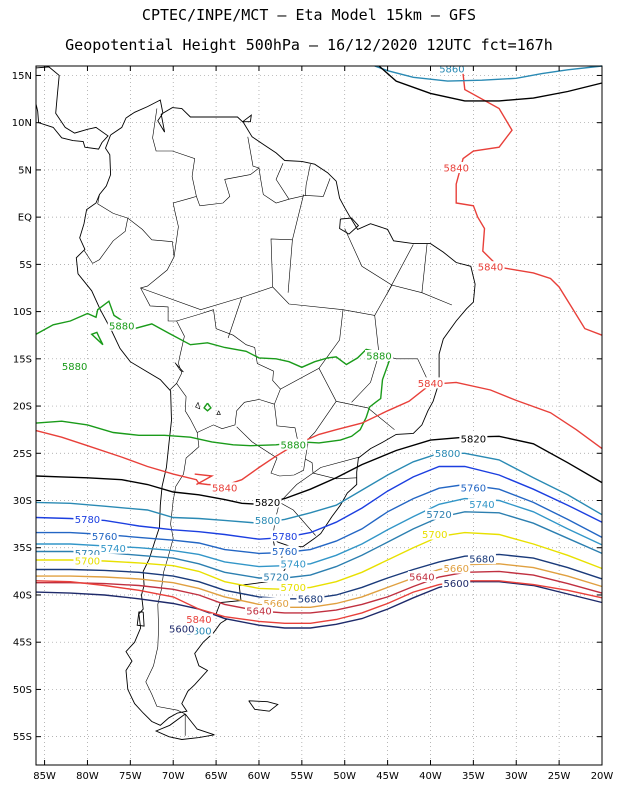 This screenshot has width=618, height=800. What do you see at coordinates (22, 359) in the screenshot?
I see `lat-tick-label: 15S` at bounding box center [22, 359].